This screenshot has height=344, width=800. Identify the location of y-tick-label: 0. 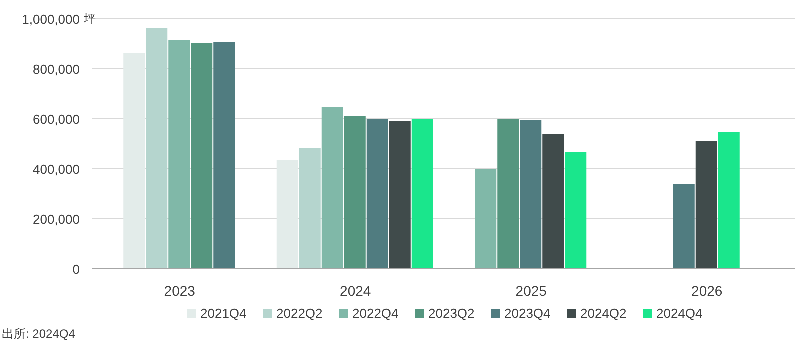
(76, 269).